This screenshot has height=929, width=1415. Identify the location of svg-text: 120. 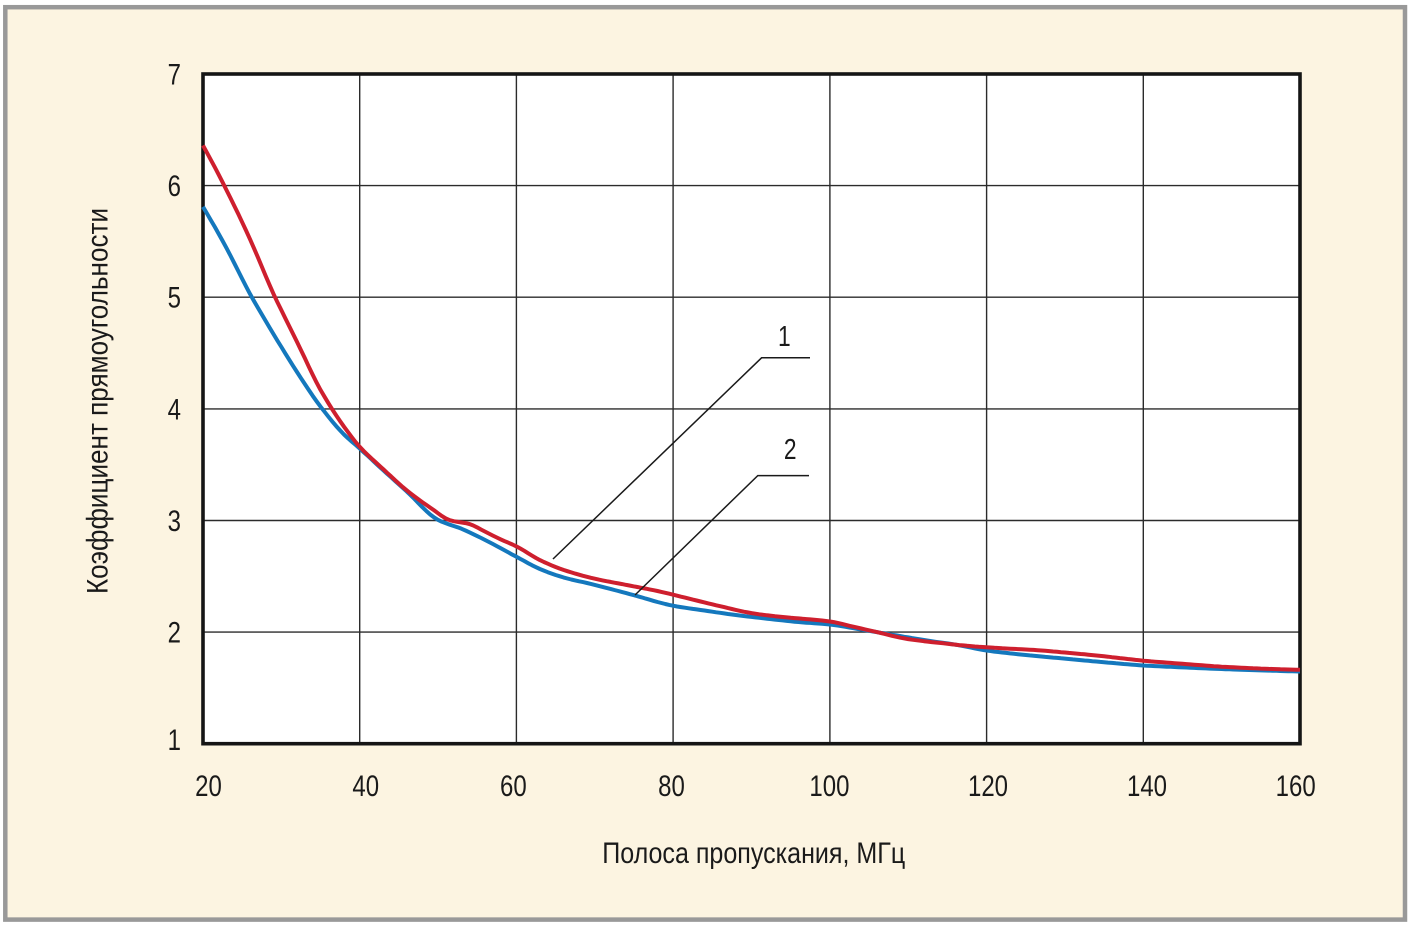
(988, 785).